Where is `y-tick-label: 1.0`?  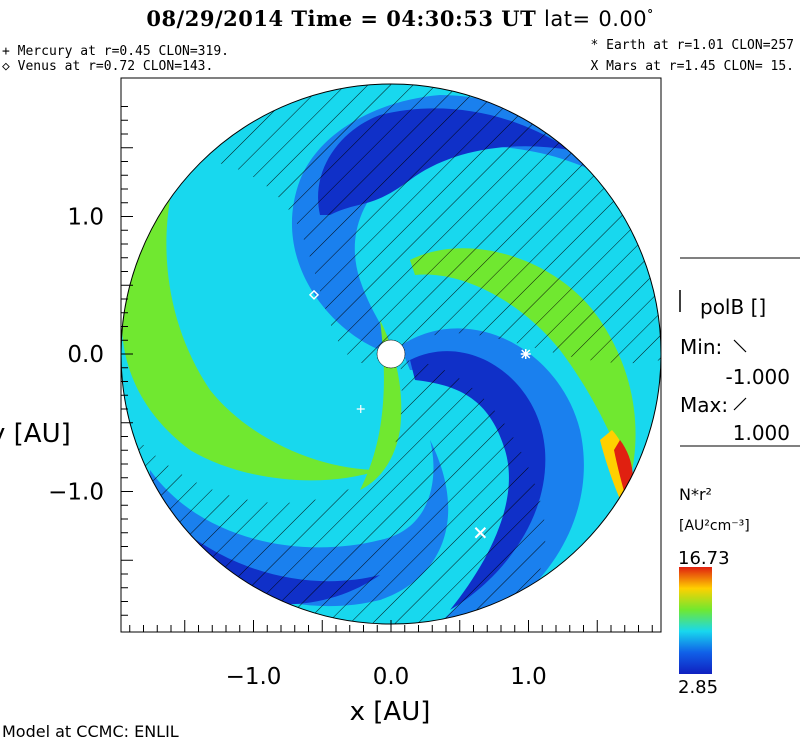 y-tick-label: 1.0 is located at coordinates (85, 218).